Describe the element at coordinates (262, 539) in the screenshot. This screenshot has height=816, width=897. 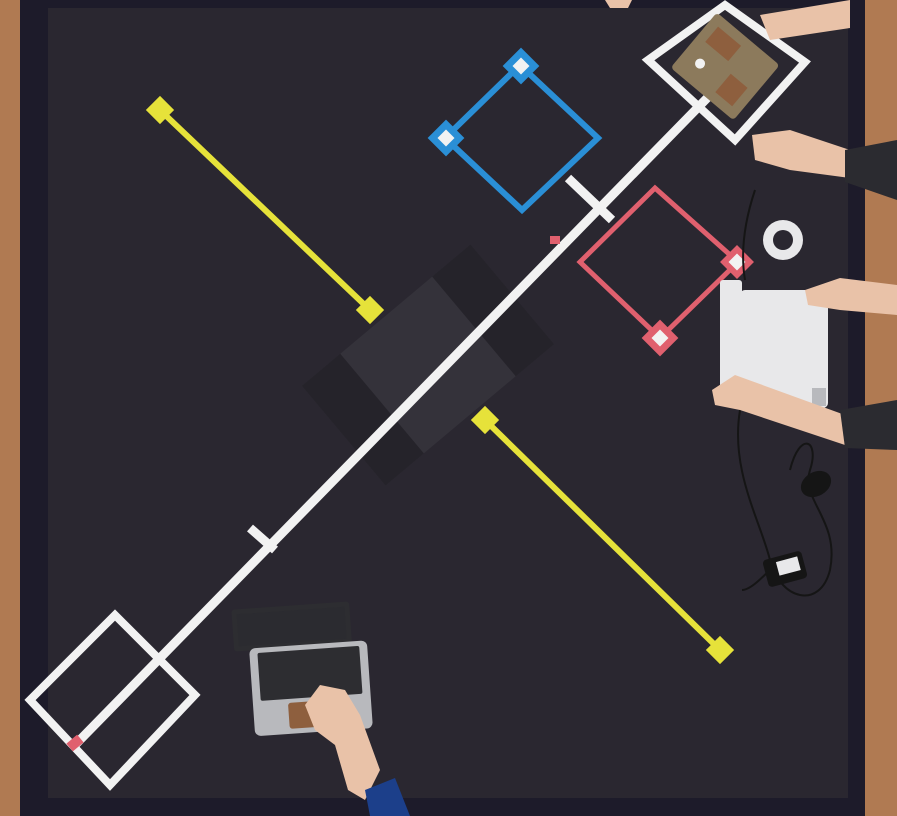
I see `center-tick` at that location.